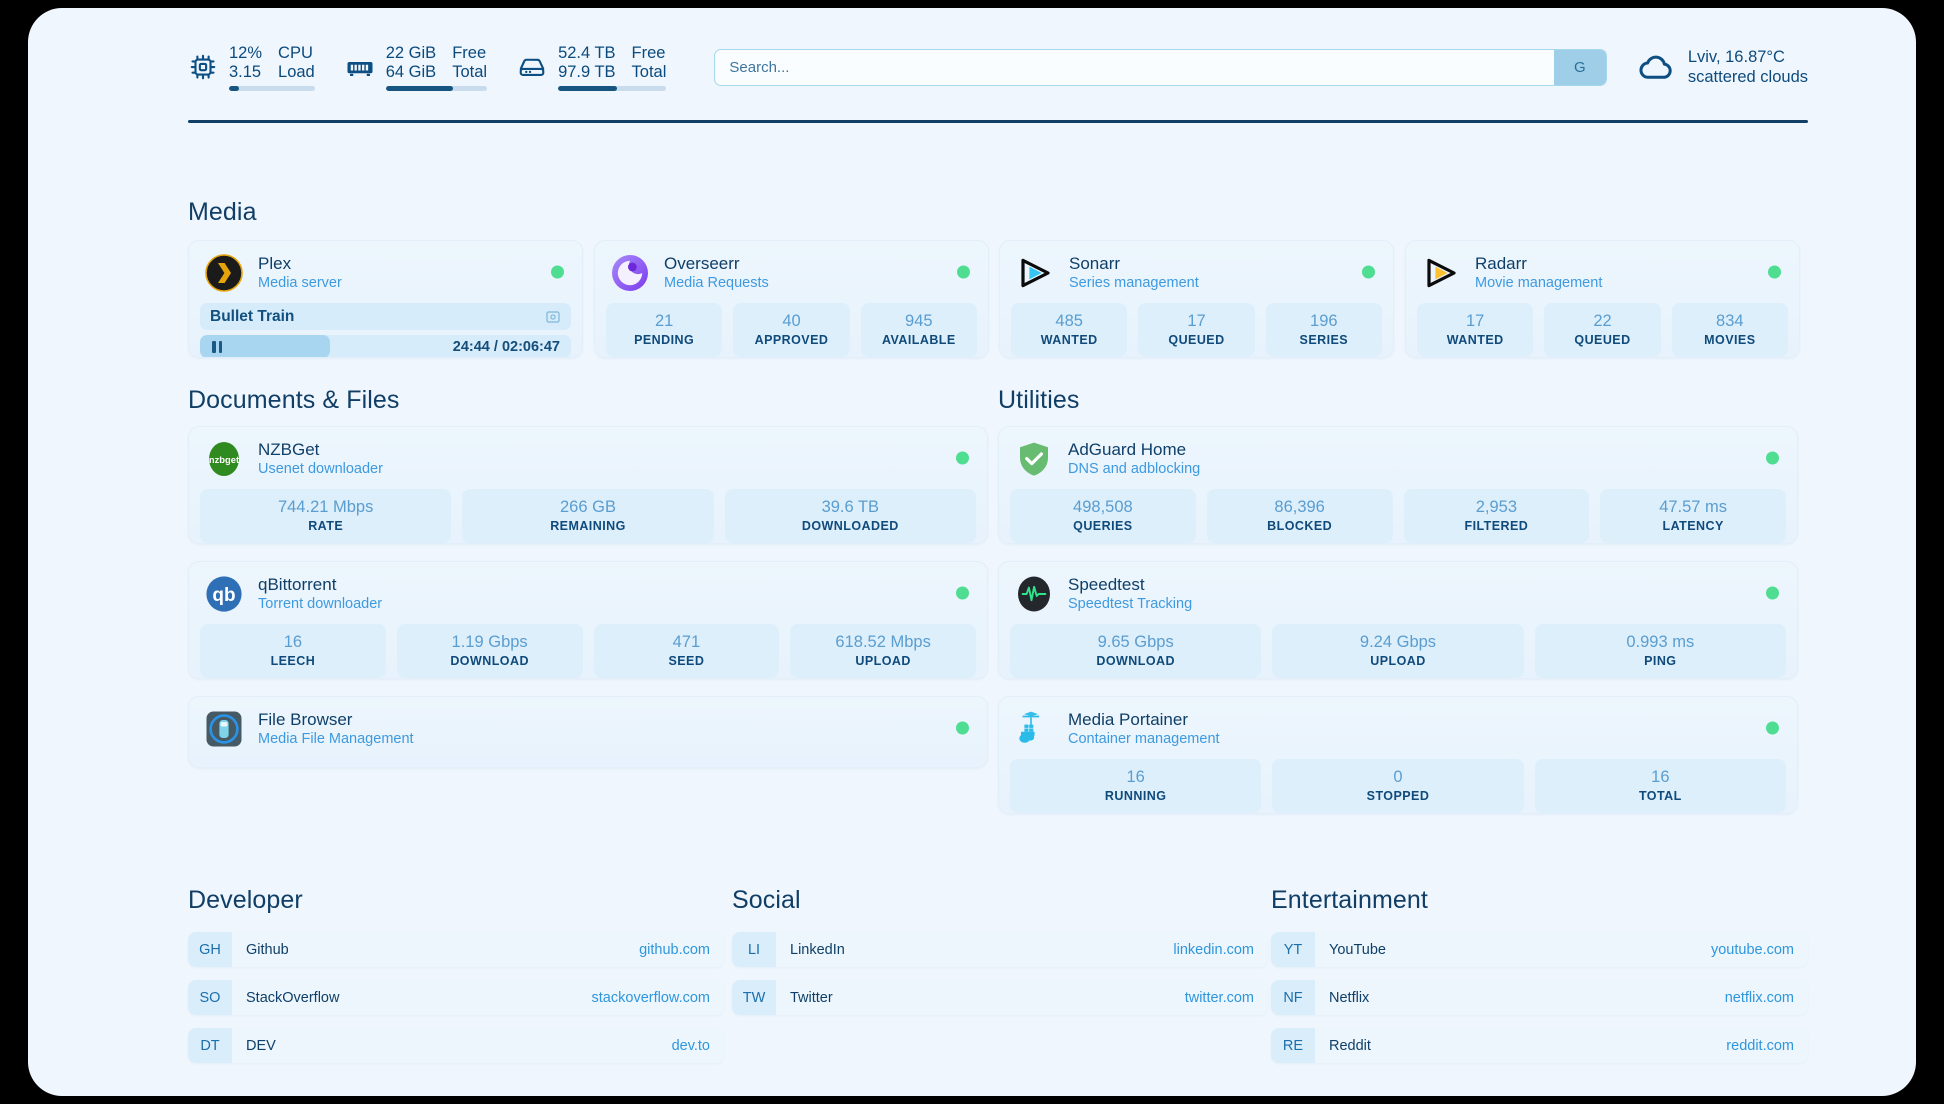 This screenshot has width=1944, height=1104. Describe the element at coordinates (1496, 516) in the screenshot. I see `stat-tile: 2,953 FILTERED` at that location.